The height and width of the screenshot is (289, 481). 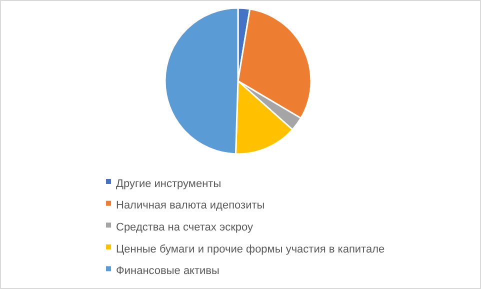 I want to click on legend-label: Другие инструменты, so click(x=169, y=184).